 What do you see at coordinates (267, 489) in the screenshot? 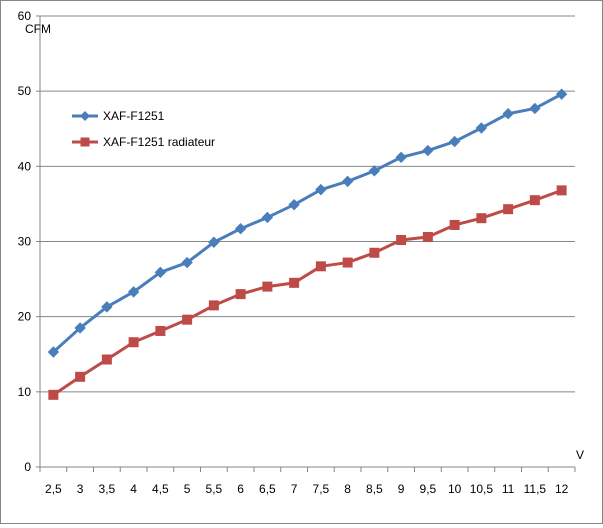
I see `x-tick-label: 6,5` at bounding box center [267, 489].